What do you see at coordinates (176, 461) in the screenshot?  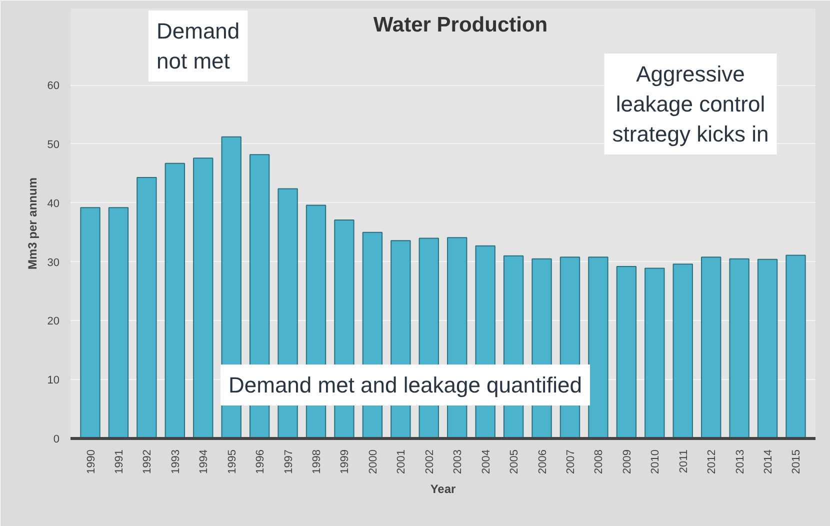 I see `x-tick-label: 1993` at bounding box center [176, 461].